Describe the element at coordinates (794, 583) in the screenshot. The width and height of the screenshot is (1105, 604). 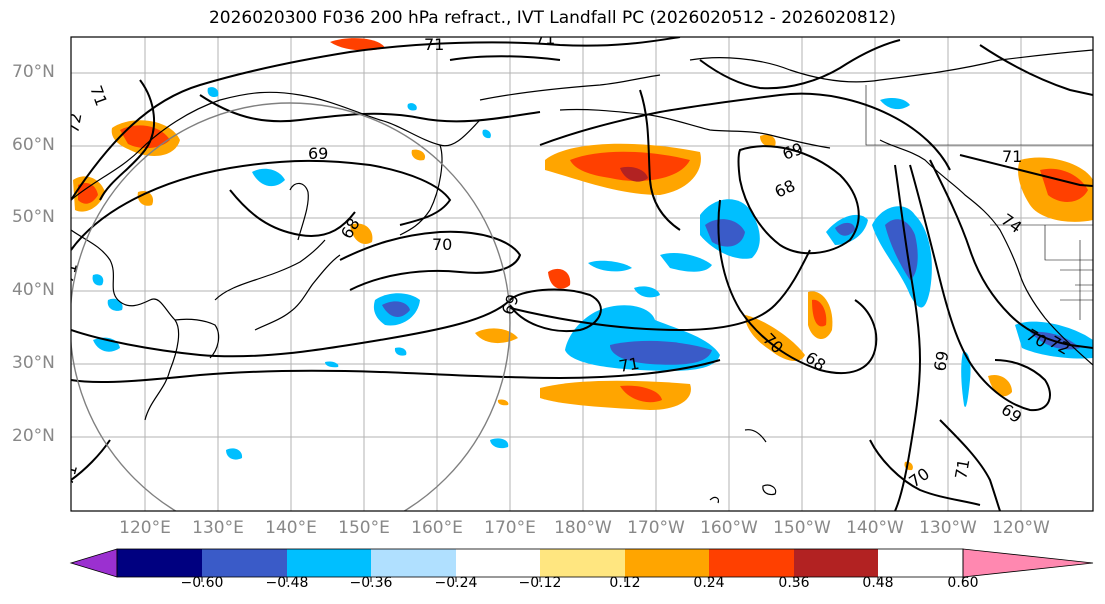
I see `colorbar-tick: 0.36` at that location.